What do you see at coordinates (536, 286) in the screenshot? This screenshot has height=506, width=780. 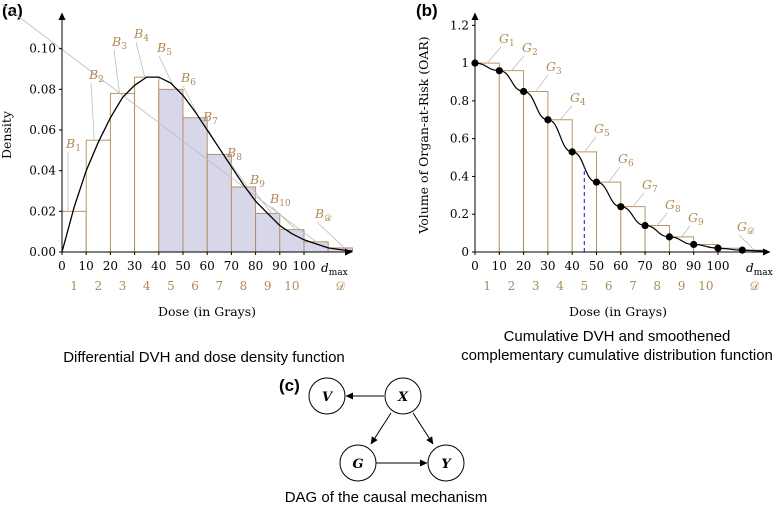 I see `b-bin-index-3: 3` at bounding box center [536, 286].